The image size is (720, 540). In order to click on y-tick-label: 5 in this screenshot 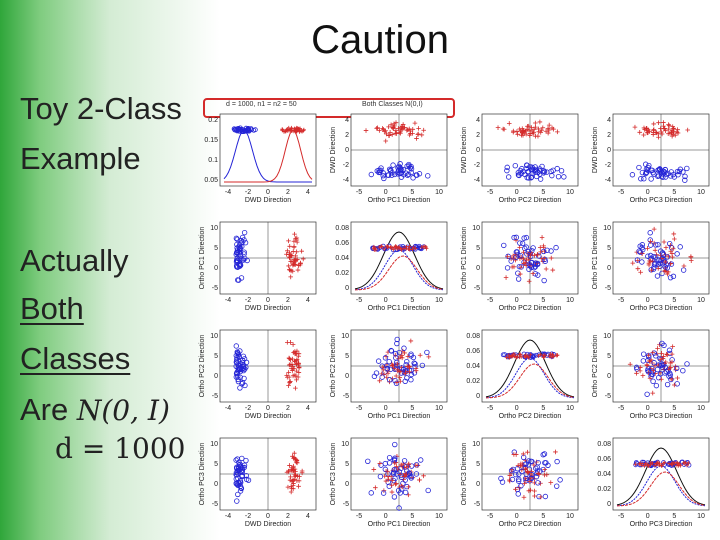, I will do `click(609, 356)`.